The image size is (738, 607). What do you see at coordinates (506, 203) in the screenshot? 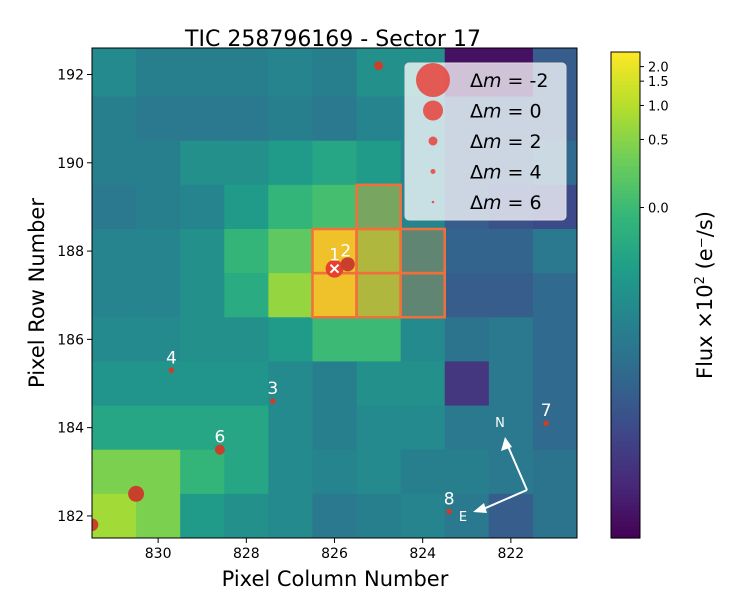
I see `legend-label: Δm = 6` at bounding box center [506, 203].